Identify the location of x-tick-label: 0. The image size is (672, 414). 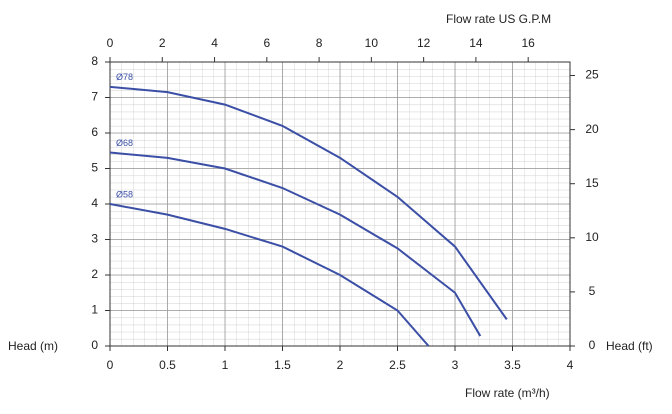
(110, 365).